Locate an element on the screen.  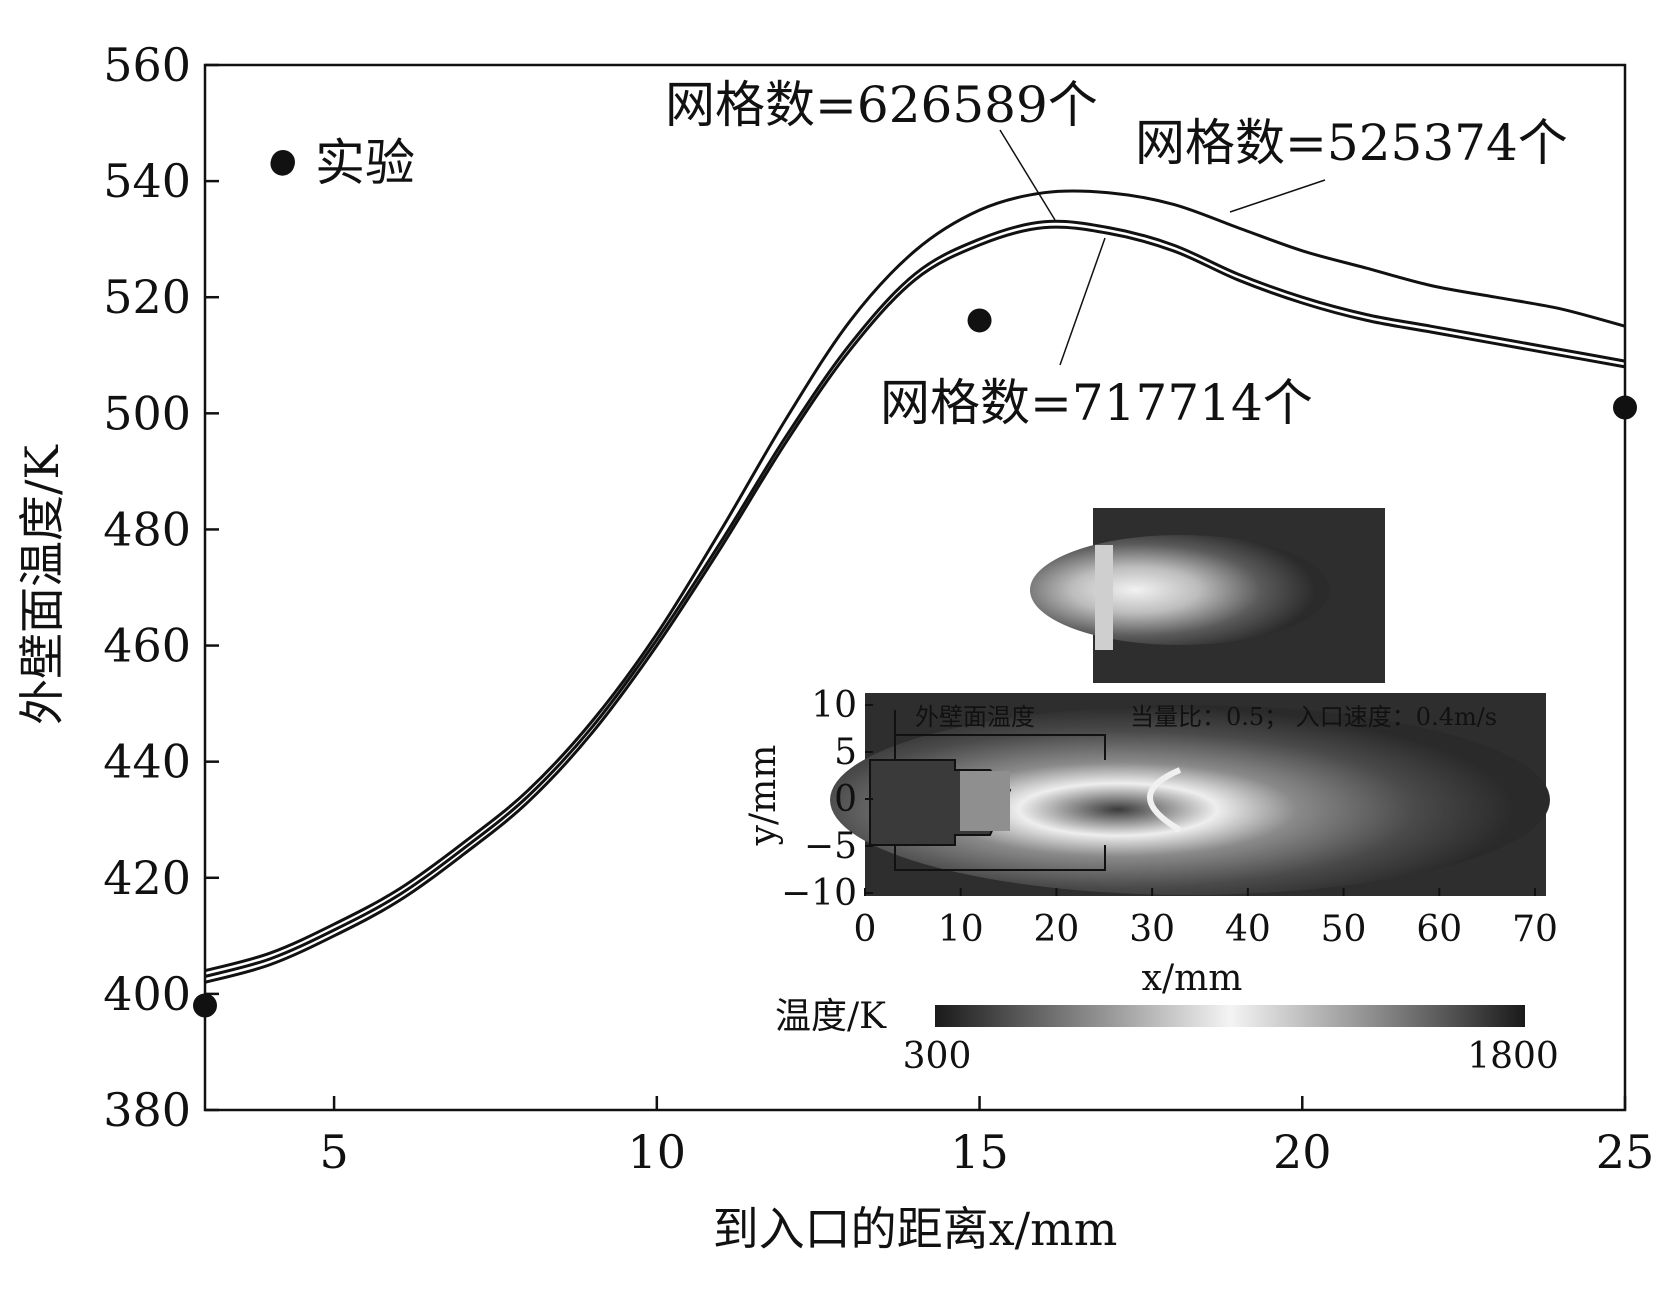
y-tick-label: 480 is located at coordinates (147, 529).